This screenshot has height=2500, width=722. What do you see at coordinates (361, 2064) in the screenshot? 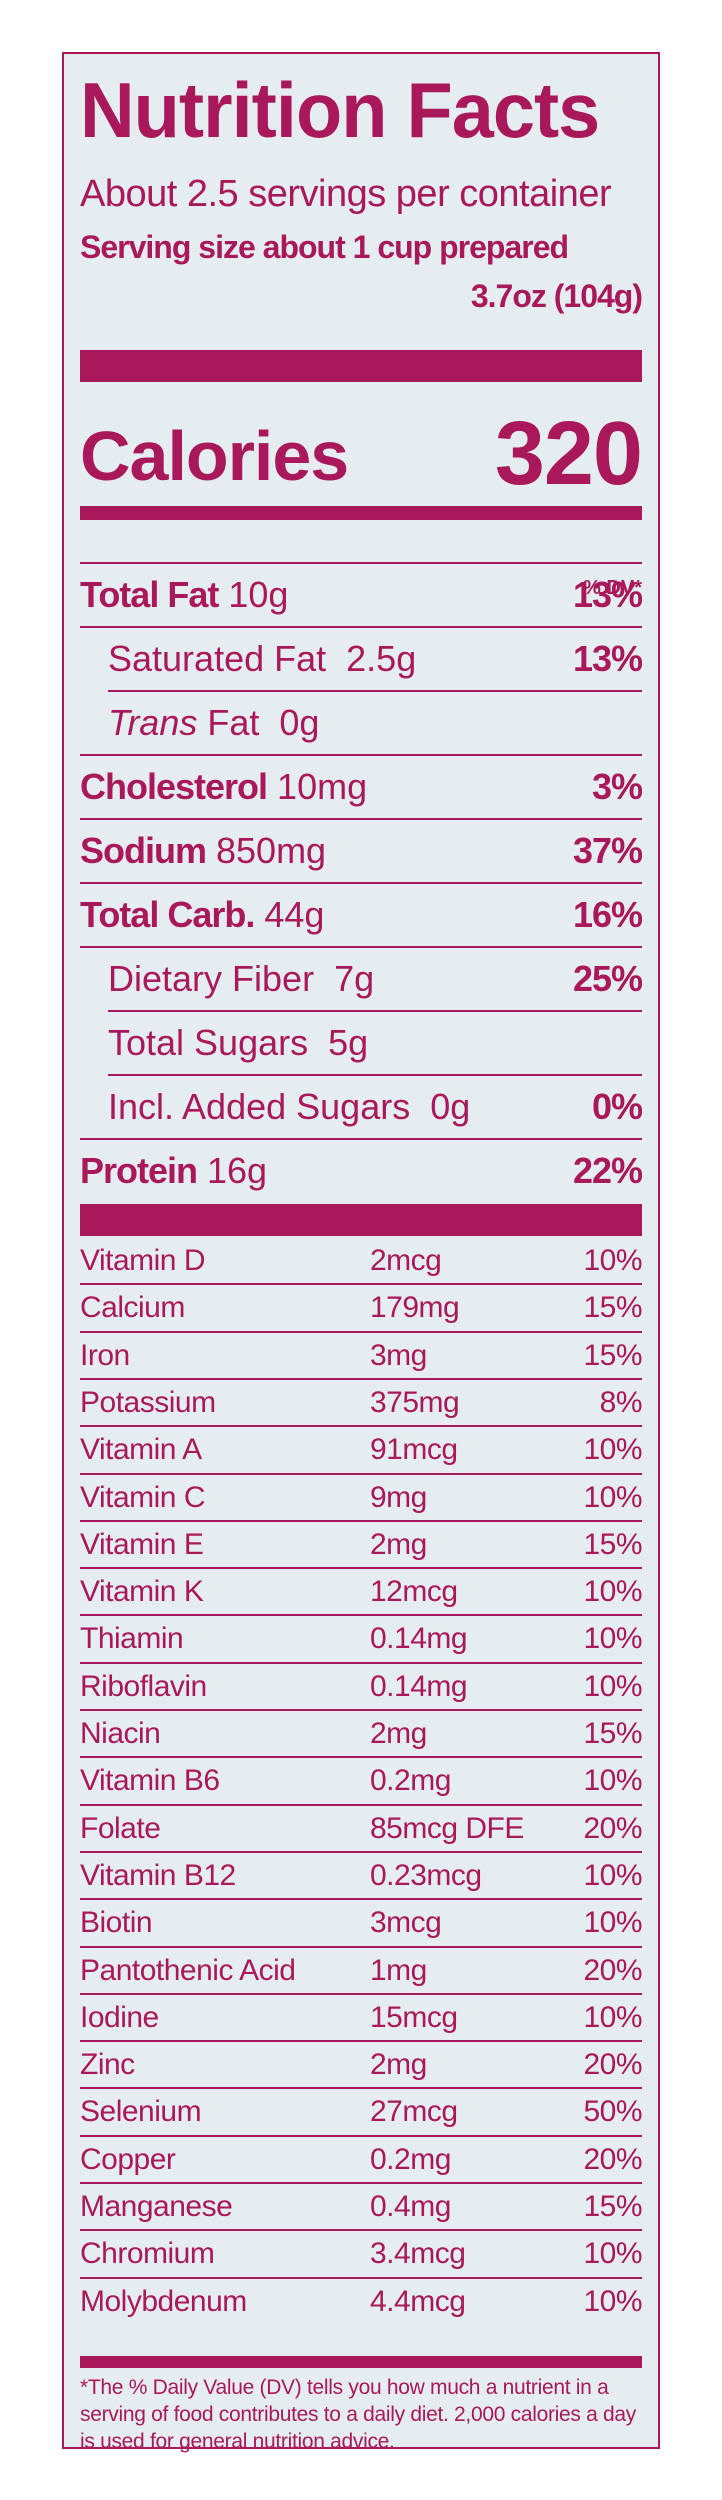
I see `vitamin-row: Zinc 2mg 20%` at bounding box center [361, 2064].